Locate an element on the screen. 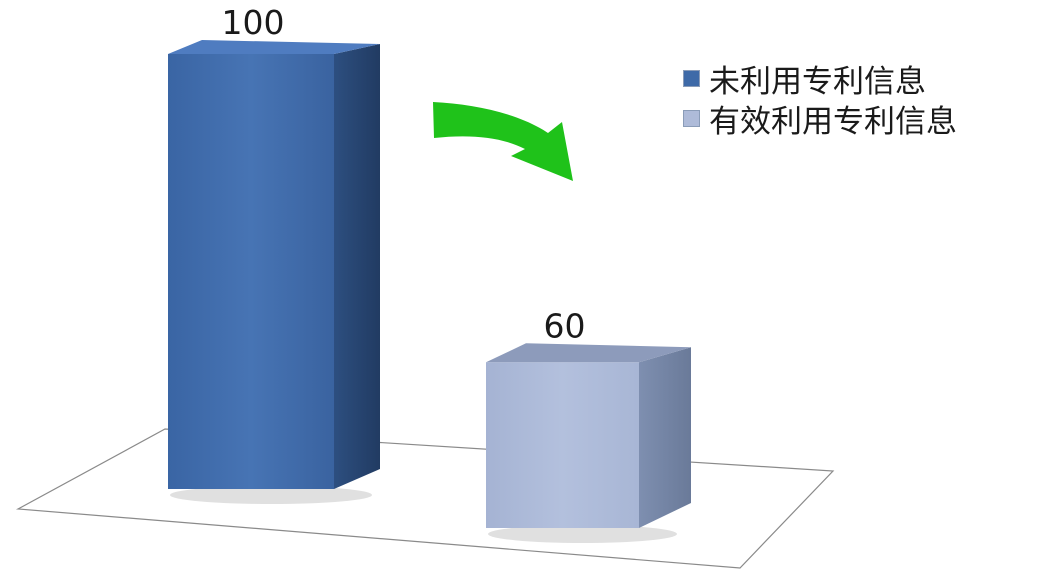 The image size is (1061, 571). legend-item-effective: 有效利用专利信息 is located at coordinates (820, 119).